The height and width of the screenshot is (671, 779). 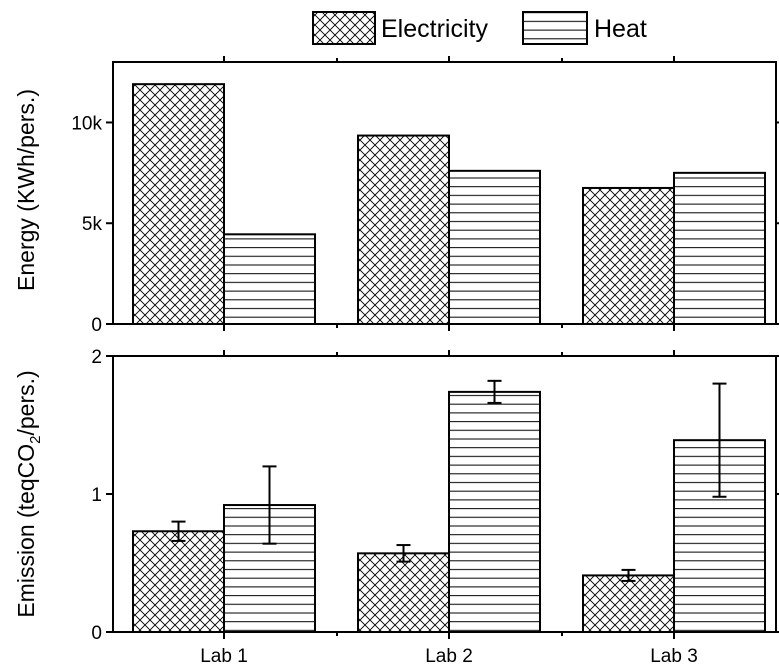 What do you see at coordinates (674, 656) in the screenshot?
I see `x-category-label: Lab 3` at bounding box center [674, 656].